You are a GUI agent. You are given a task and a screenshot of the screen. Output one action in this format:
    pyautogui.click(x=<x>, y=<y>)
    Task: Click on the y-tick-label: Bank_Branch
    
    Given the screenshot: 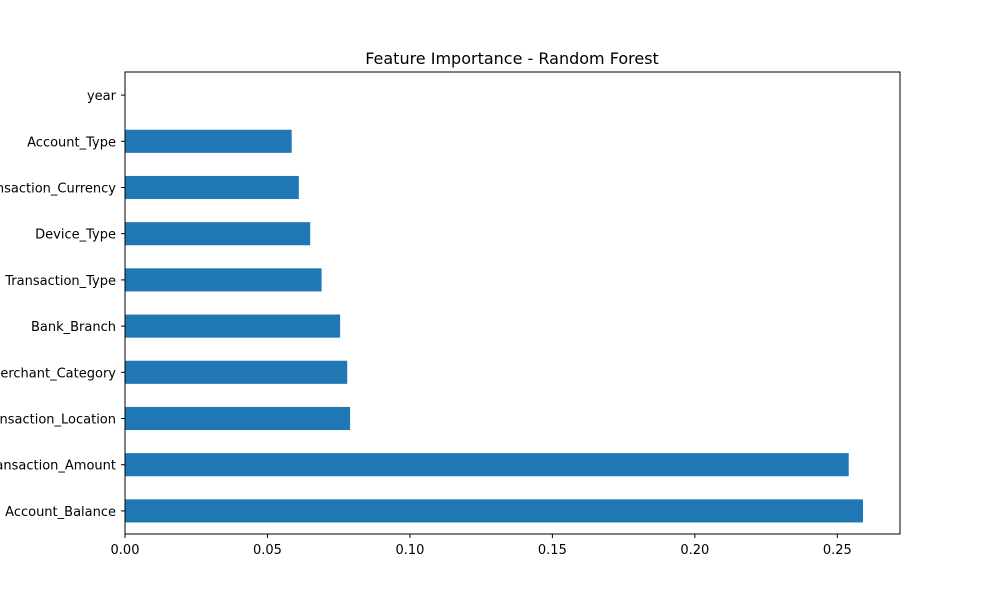 What is the action you would take?
    pyautogui.click(x=73, y=327)
    